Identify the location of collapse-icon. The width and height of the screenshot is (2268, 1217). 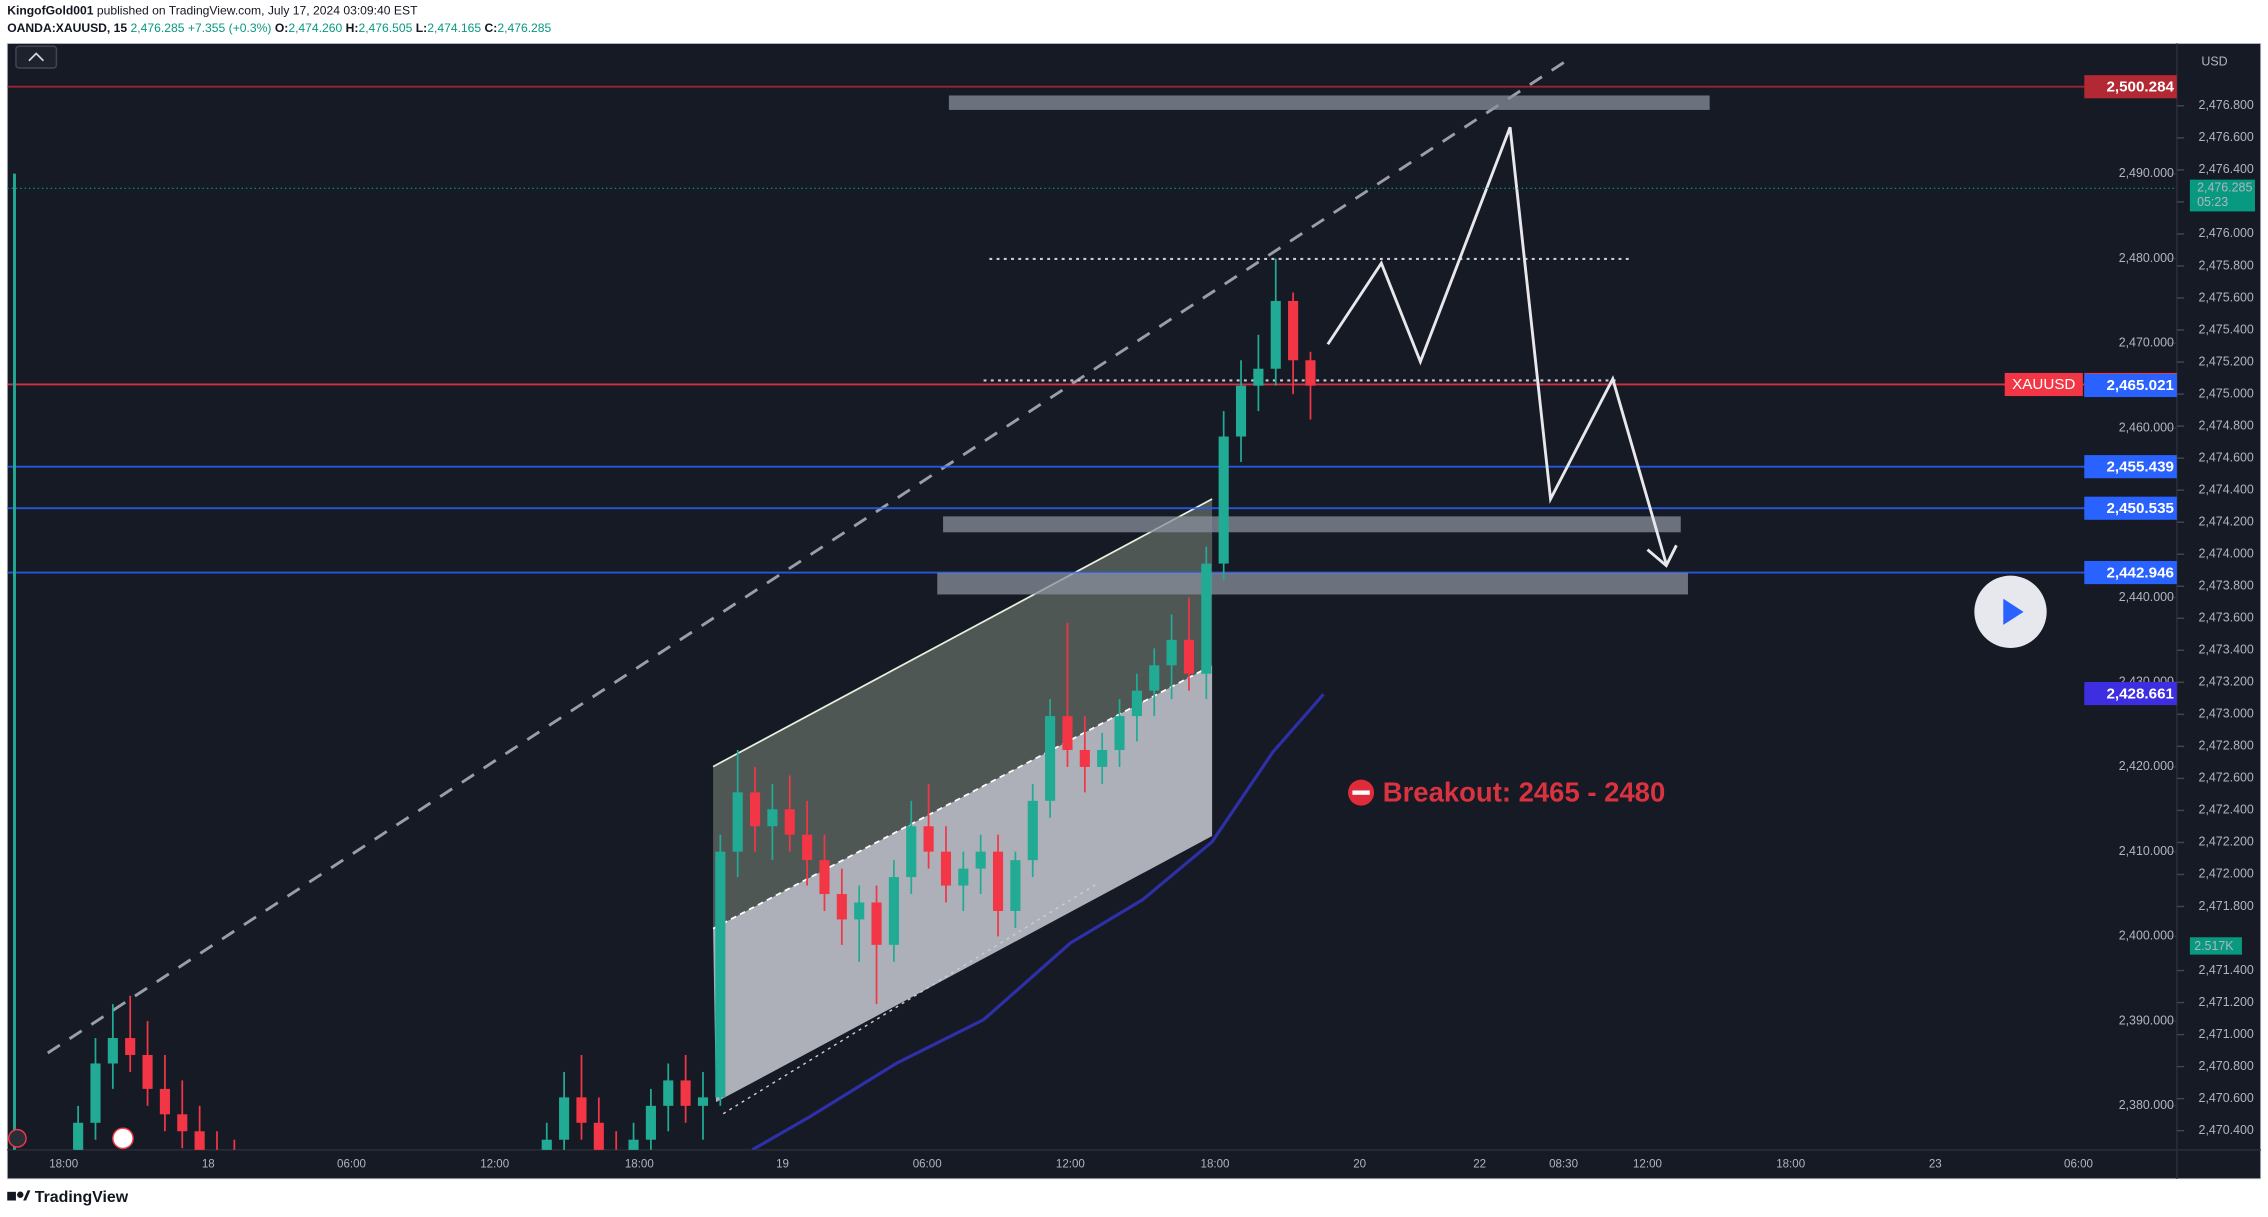
(36, 57).